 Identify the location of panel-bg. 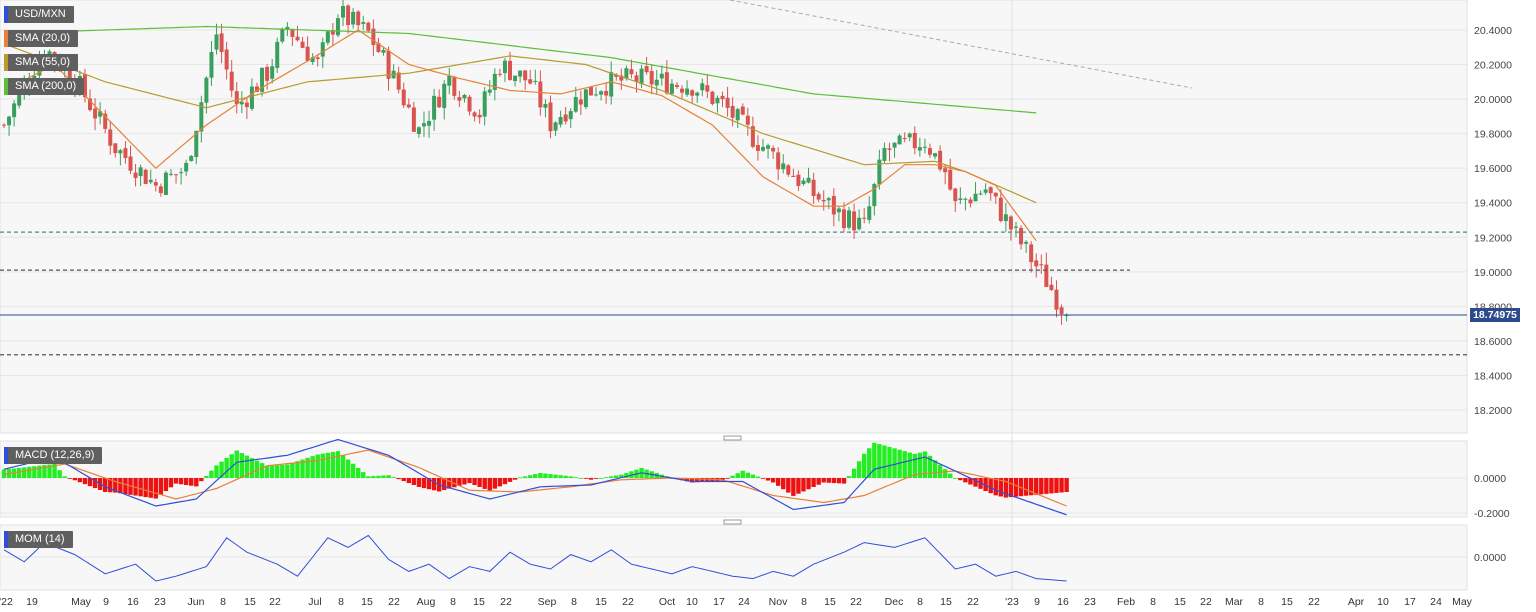
(734, 479).